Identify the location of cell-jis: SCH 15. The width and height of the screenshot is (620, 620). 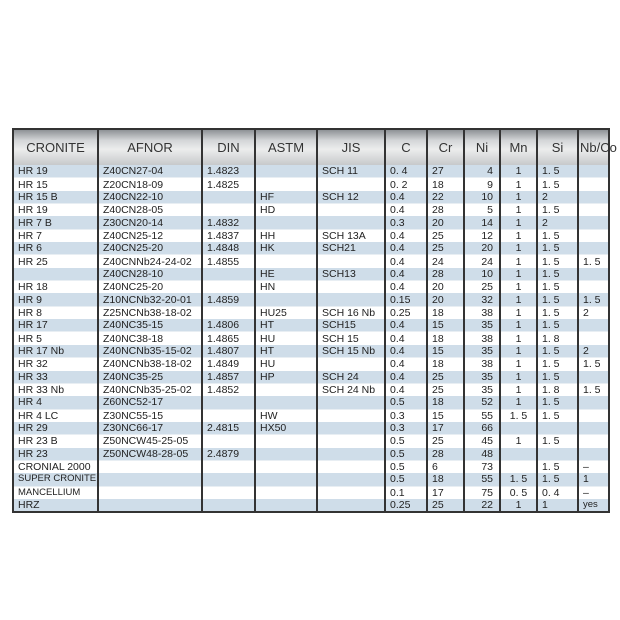
(351, 338).